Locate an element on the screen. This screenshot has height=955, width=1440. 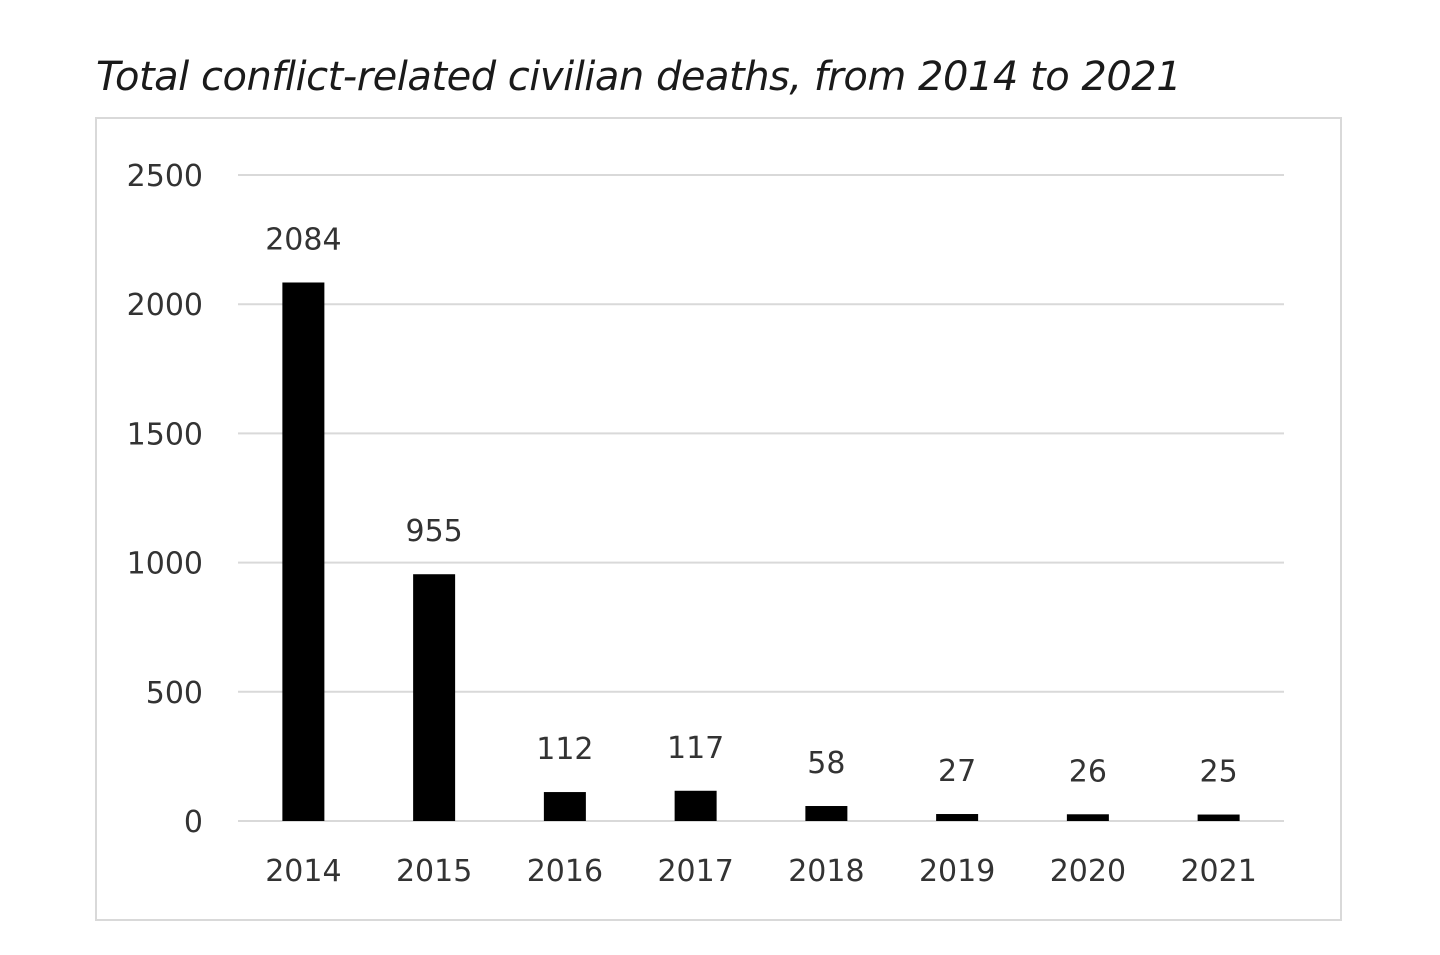
x-tick-label: 2017 is located at coordinates (695, 871).